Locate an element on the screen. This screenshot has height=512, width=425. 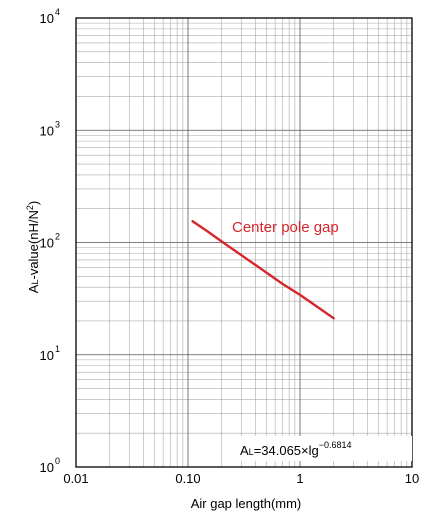
y-tick-exponent: 3 is located at coordinates (57, 124).